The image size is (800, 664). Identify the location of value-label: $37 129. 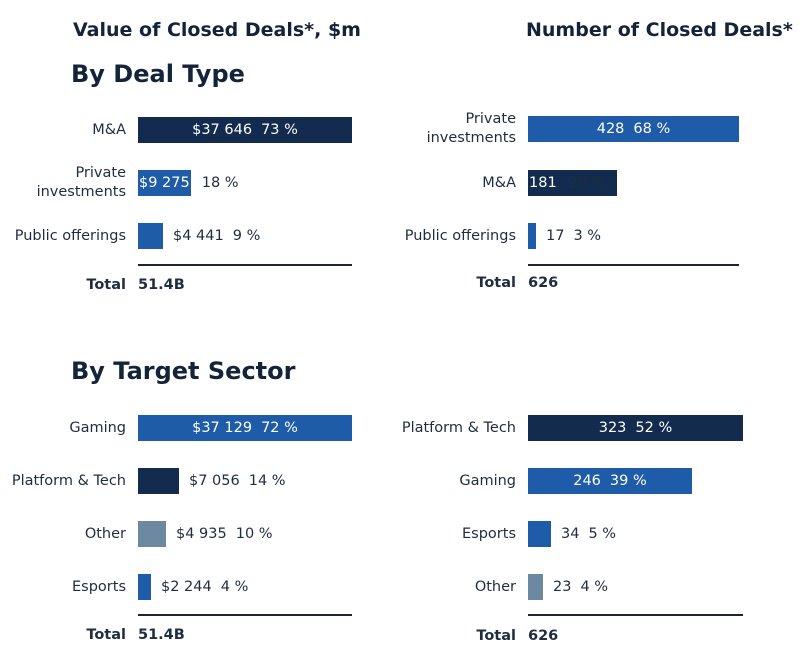
(222, 428).